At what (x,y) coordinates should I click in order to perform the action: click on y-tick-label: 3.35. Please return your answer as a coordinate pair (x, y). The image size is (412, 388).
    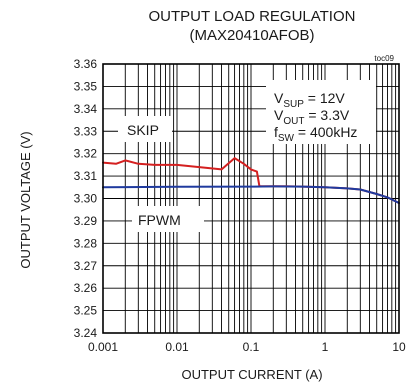
    Looking at the image, I should click on (86, 86).